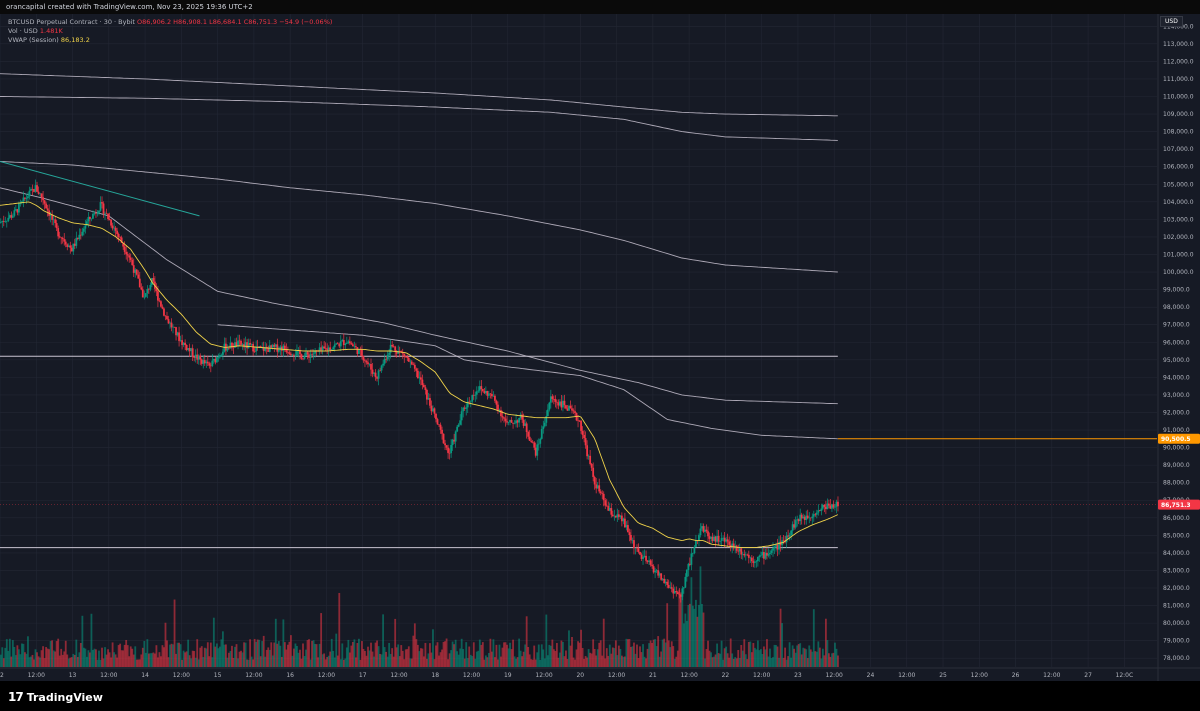  I want to click on x-tick-label: 19, so click(508, 675).